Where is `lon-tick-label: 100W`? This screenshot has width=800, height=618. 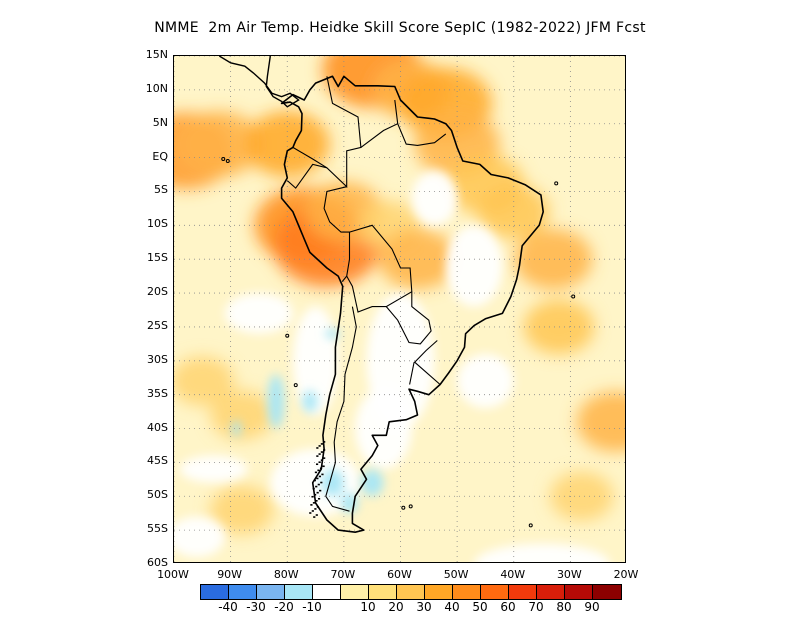
lon-tick-label: 100W is located at coordinates (173, 574).